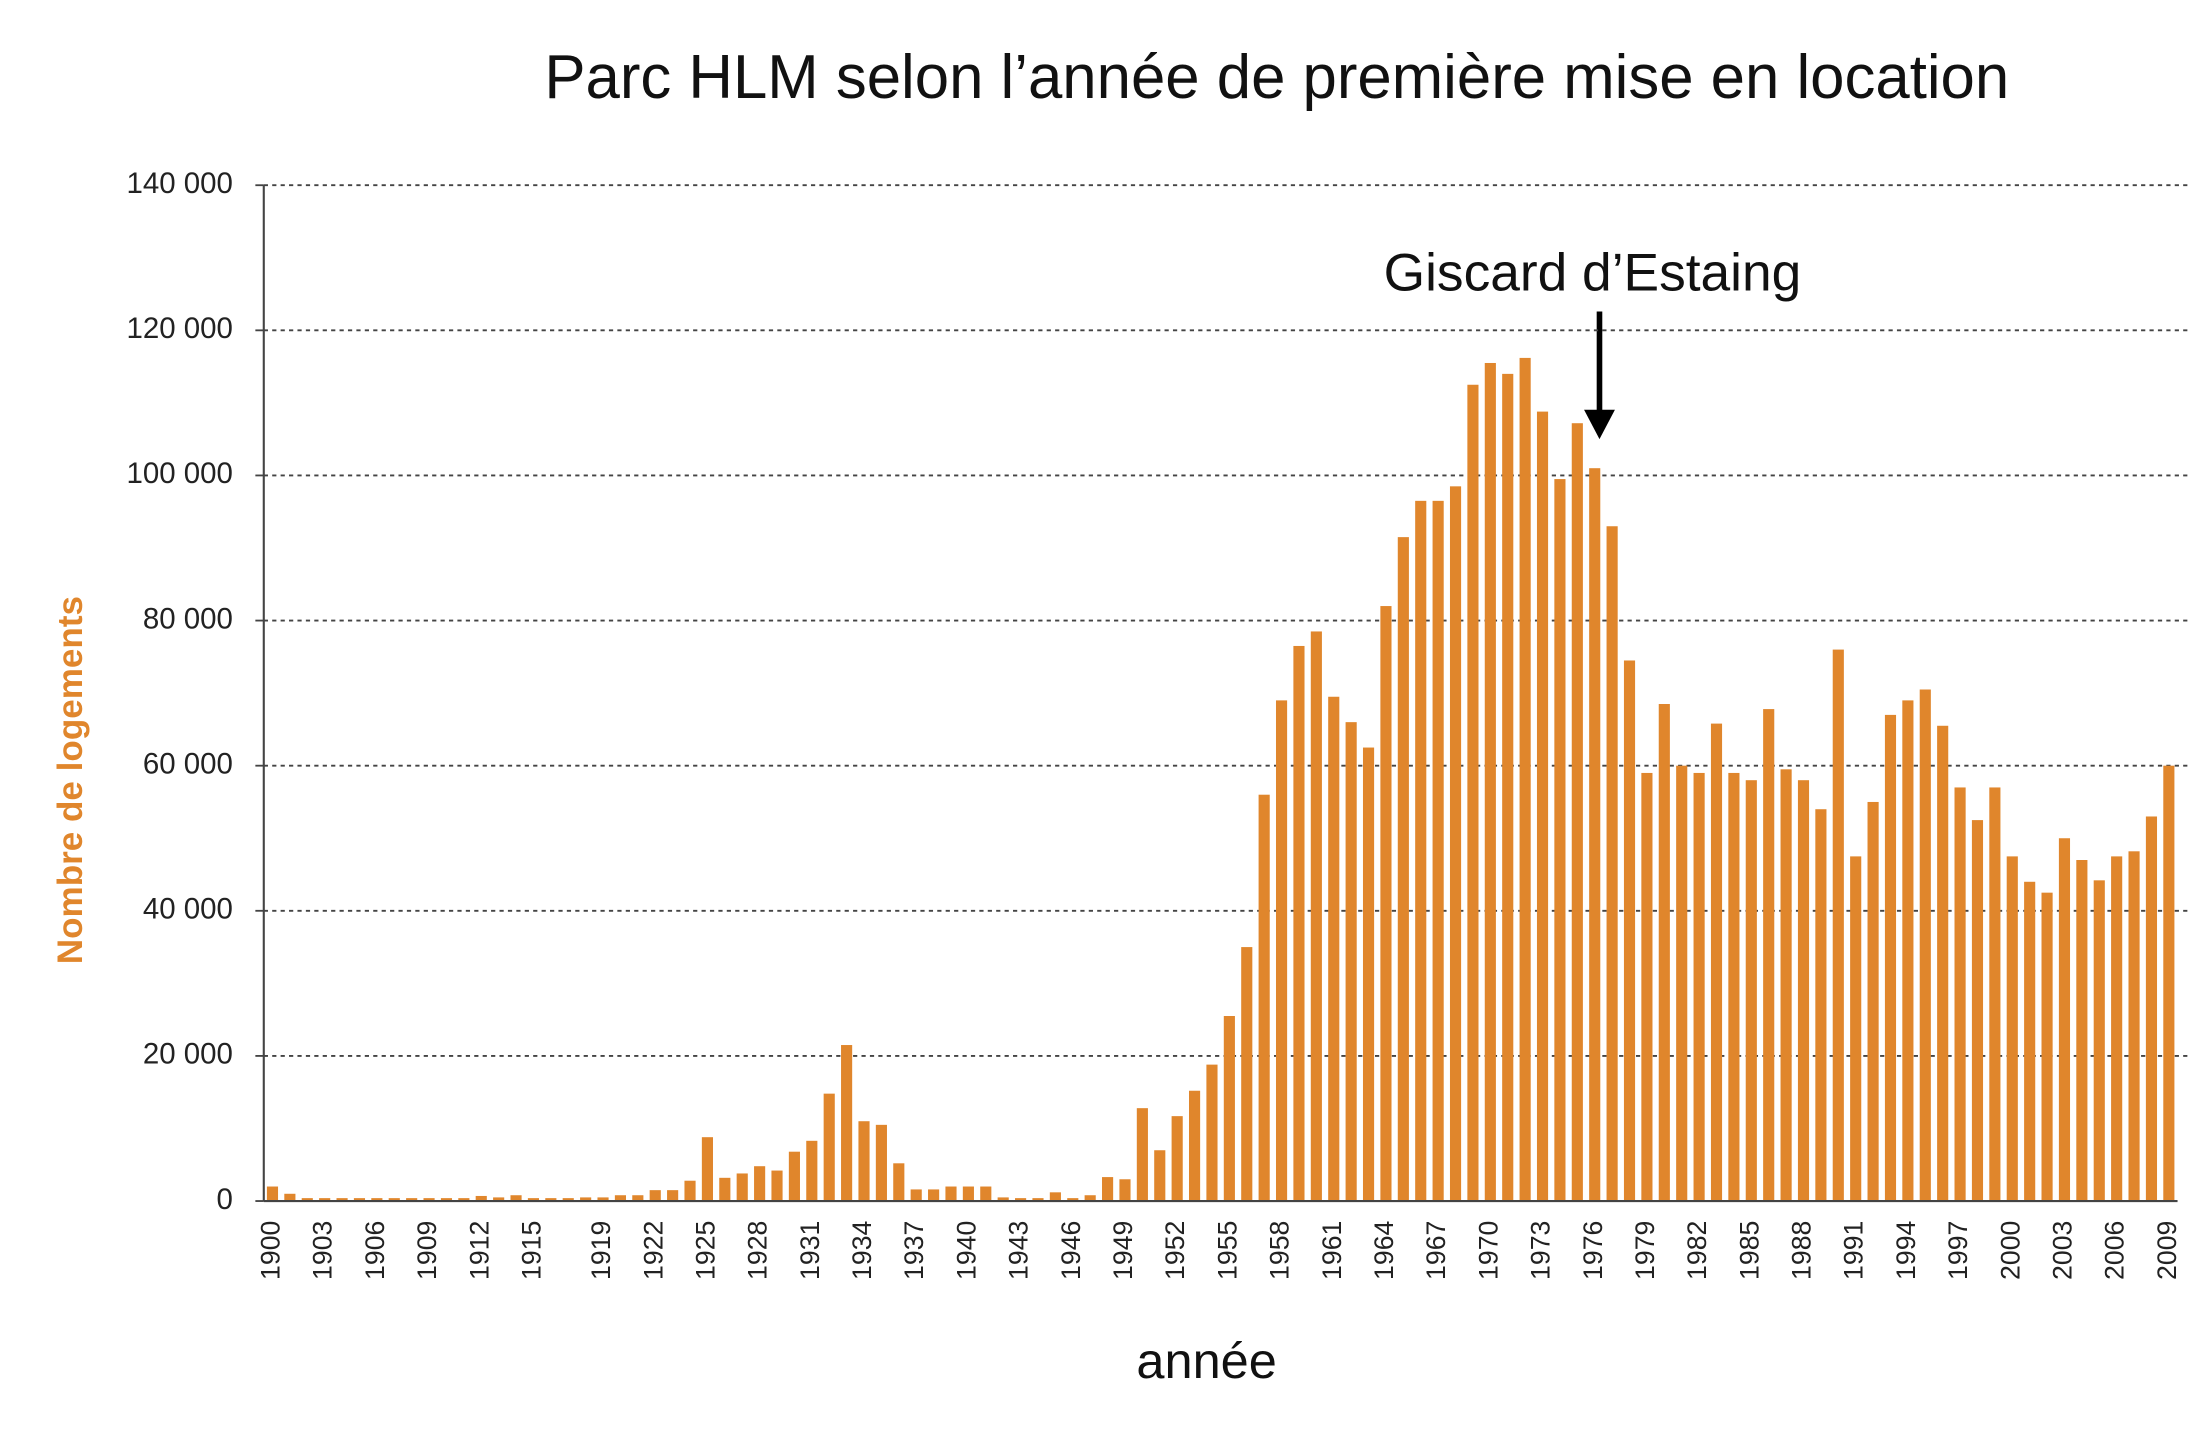 The height and width of the screenshot is (1455, 2200). What do you see at coordinates (1802, 1250) in the screenshot?
I see `x-tick-label: 1988` at bounding box center [1802, 1250].